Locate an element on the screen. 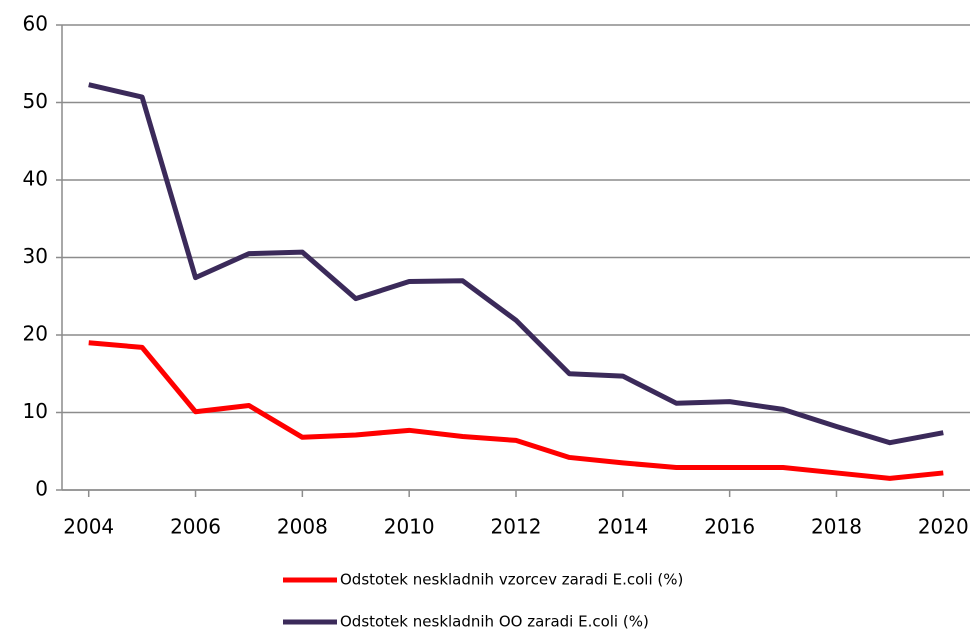 The height and width of the screenshot is (632, 972). y-tick-label: 10 is located at coordinates (35, 411).